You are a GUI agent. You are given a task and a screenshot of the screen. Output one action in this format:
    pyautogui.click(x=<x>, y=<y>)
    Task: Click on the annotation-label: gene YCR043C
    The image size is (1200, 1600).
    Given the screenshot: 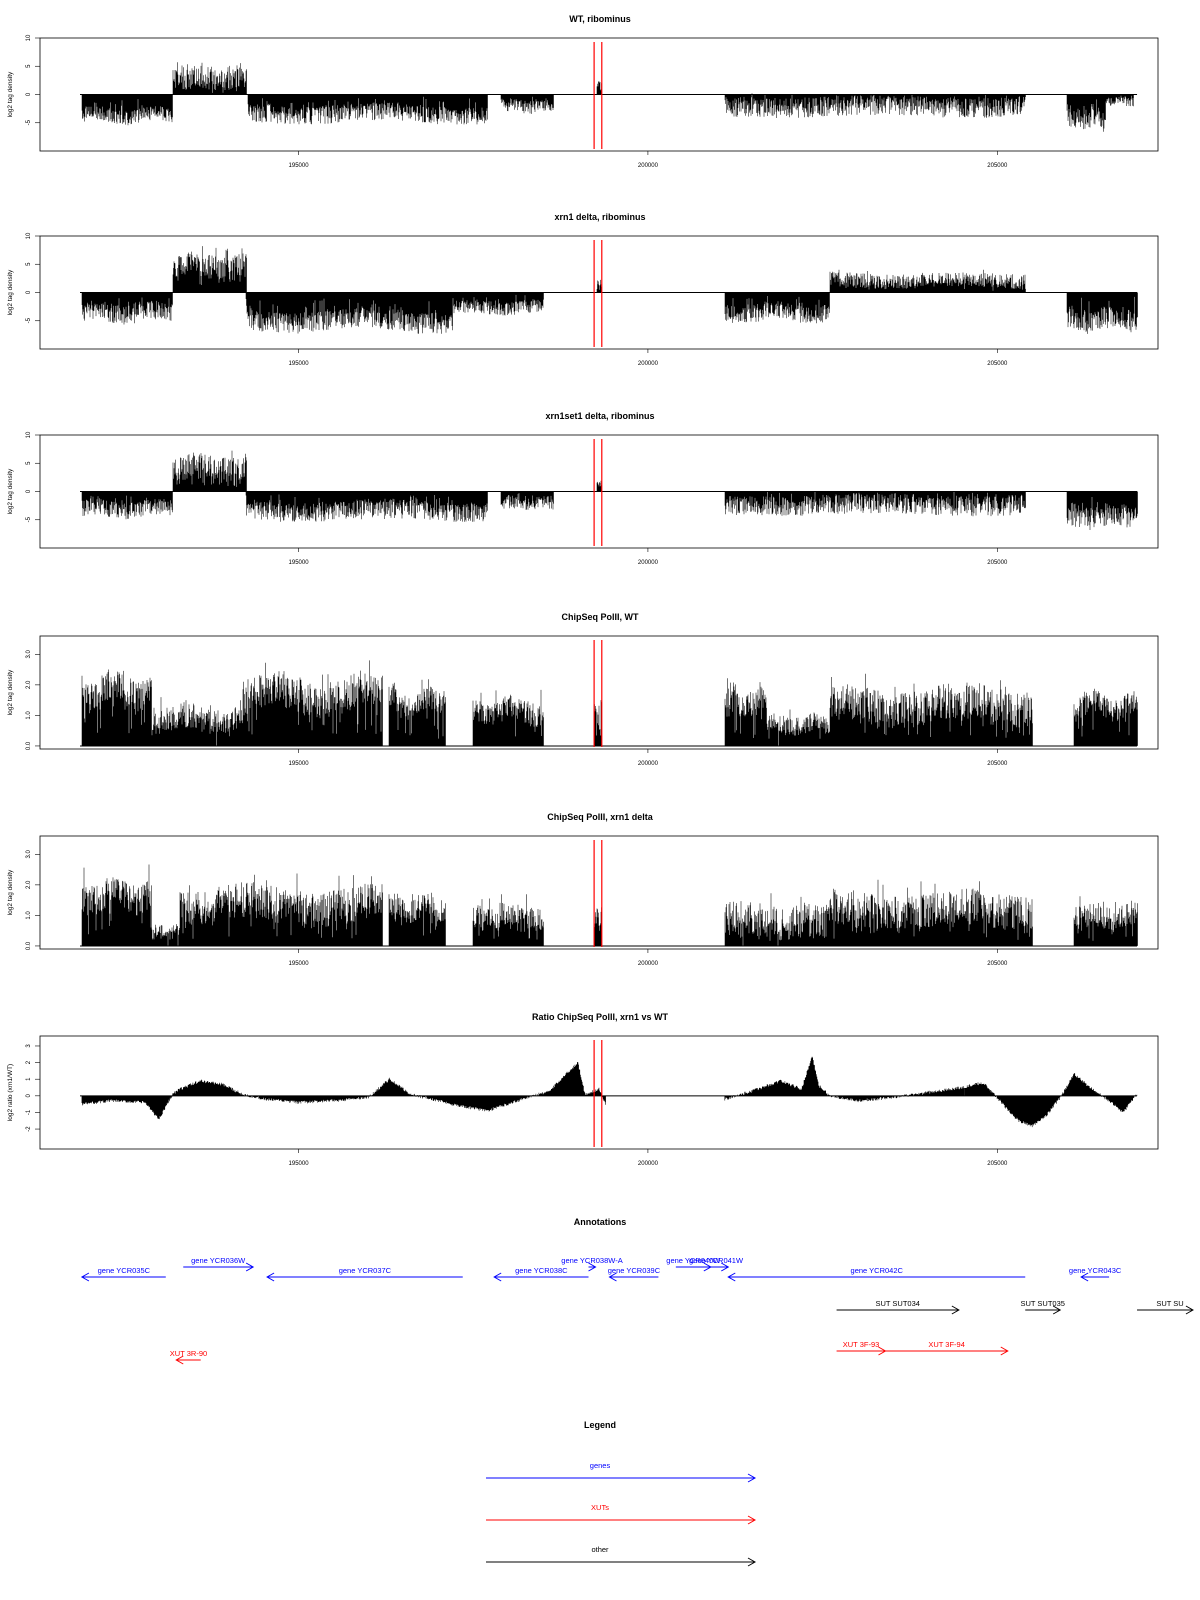 What is the action you would take?
    pyautogui.click(x=1095, y=1270)
    